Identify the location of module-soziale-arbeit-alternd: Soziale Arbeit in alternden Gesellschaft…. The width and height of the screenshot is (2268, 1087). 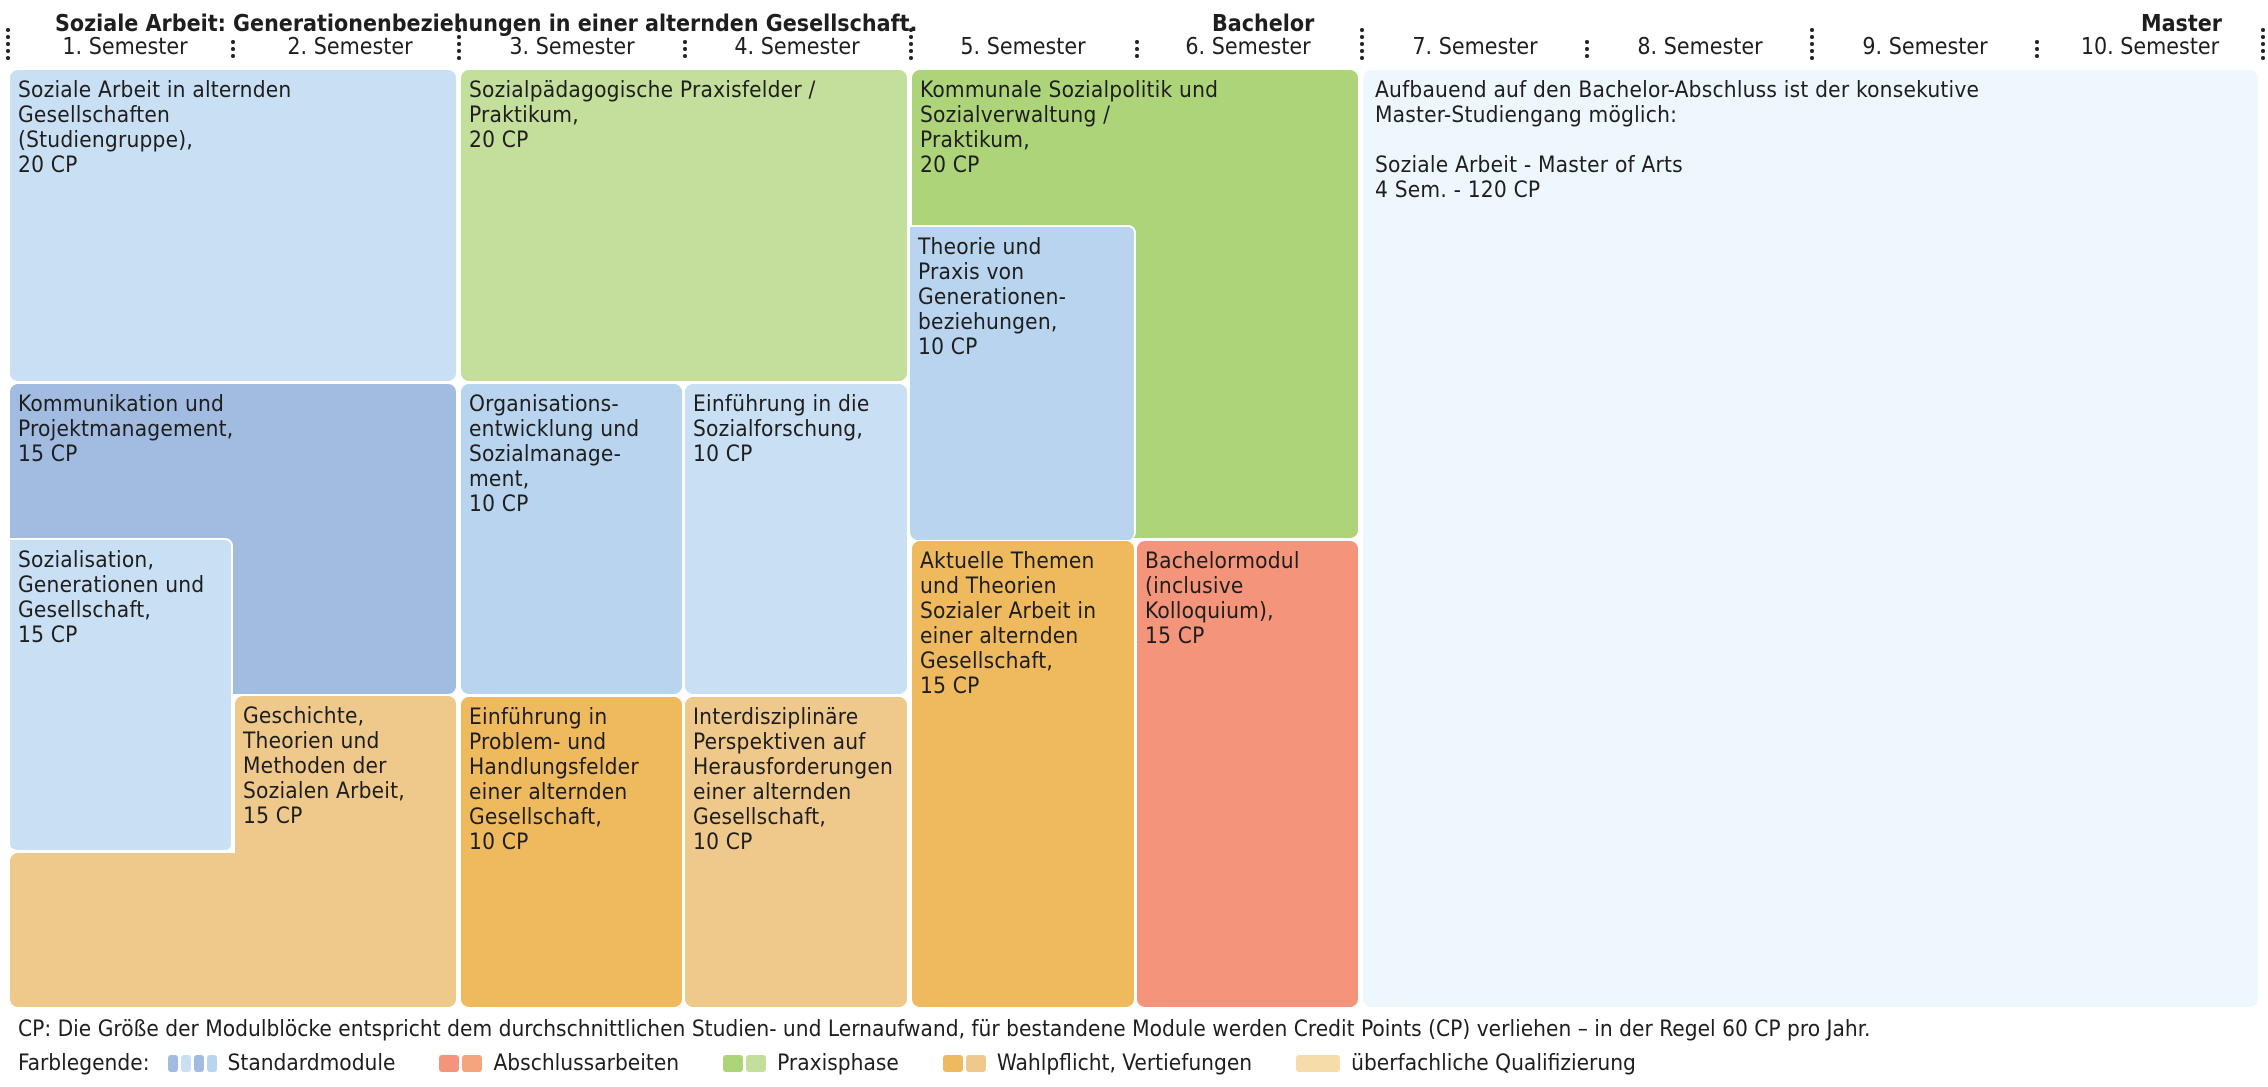
(233, 225).